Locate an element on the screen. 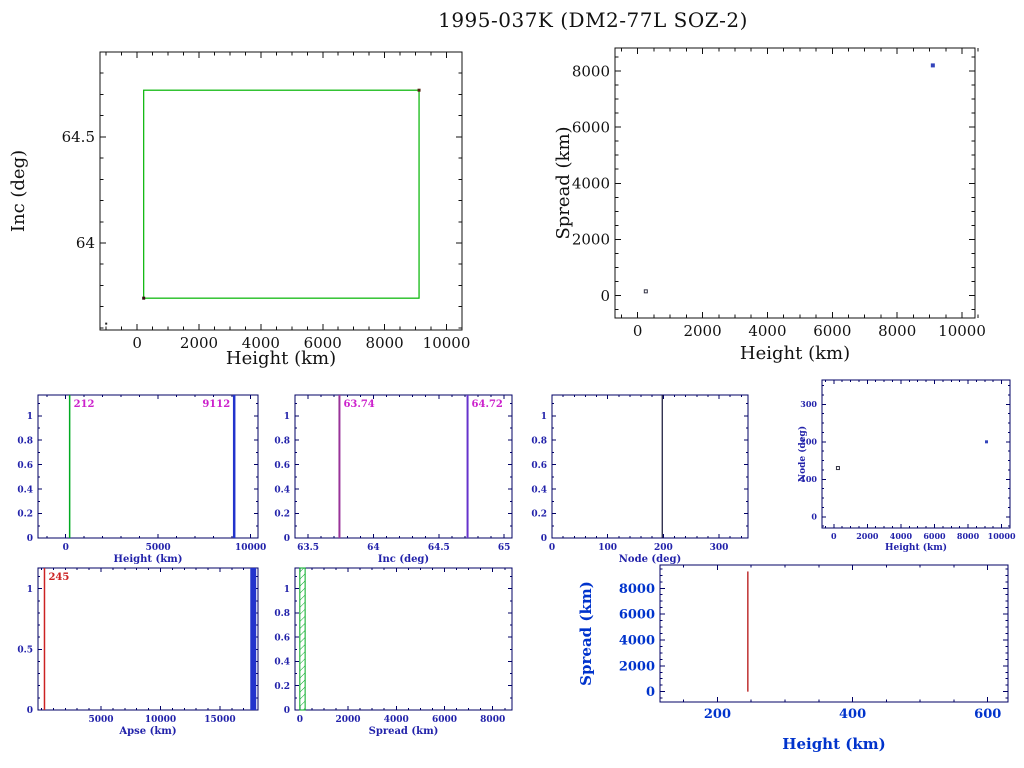 Image resolution: width=1024 pixels, height=768 pixels. tick-label: 15000 is located at coordinates (219, 720).